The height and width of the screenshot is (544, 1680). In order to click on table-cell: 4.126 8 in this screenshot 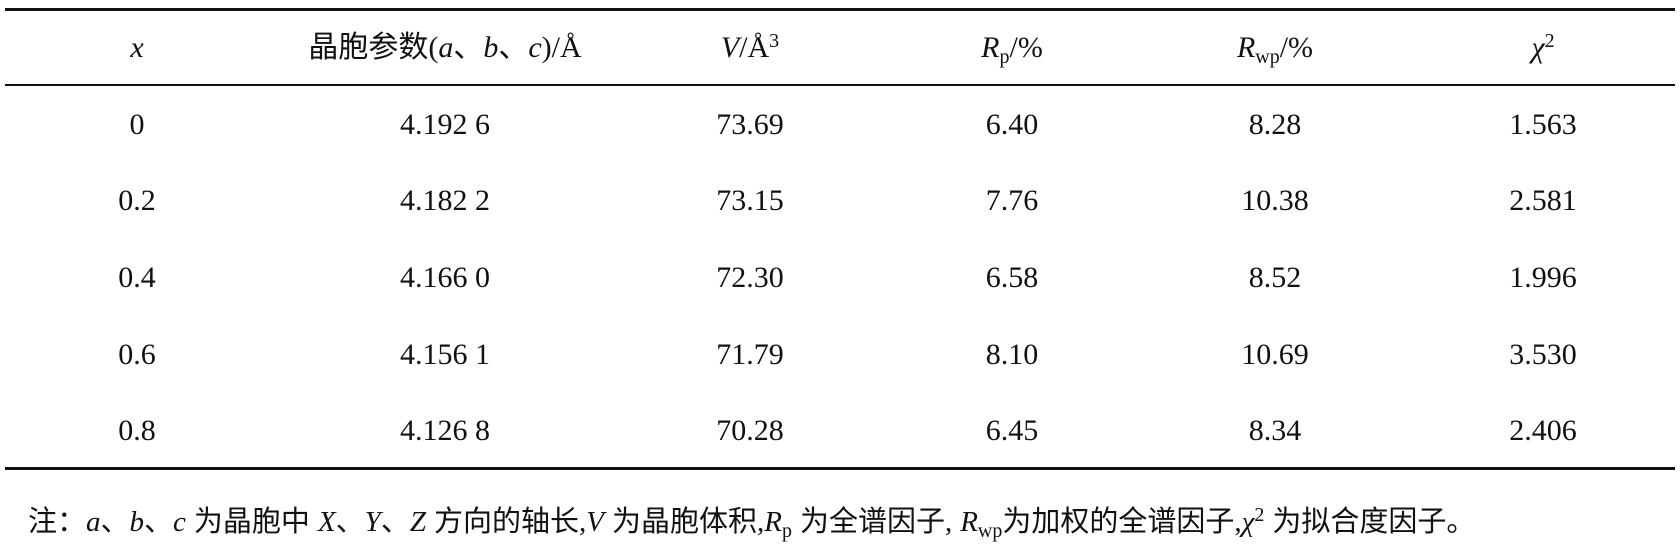, I will do `click(445, 430)`.